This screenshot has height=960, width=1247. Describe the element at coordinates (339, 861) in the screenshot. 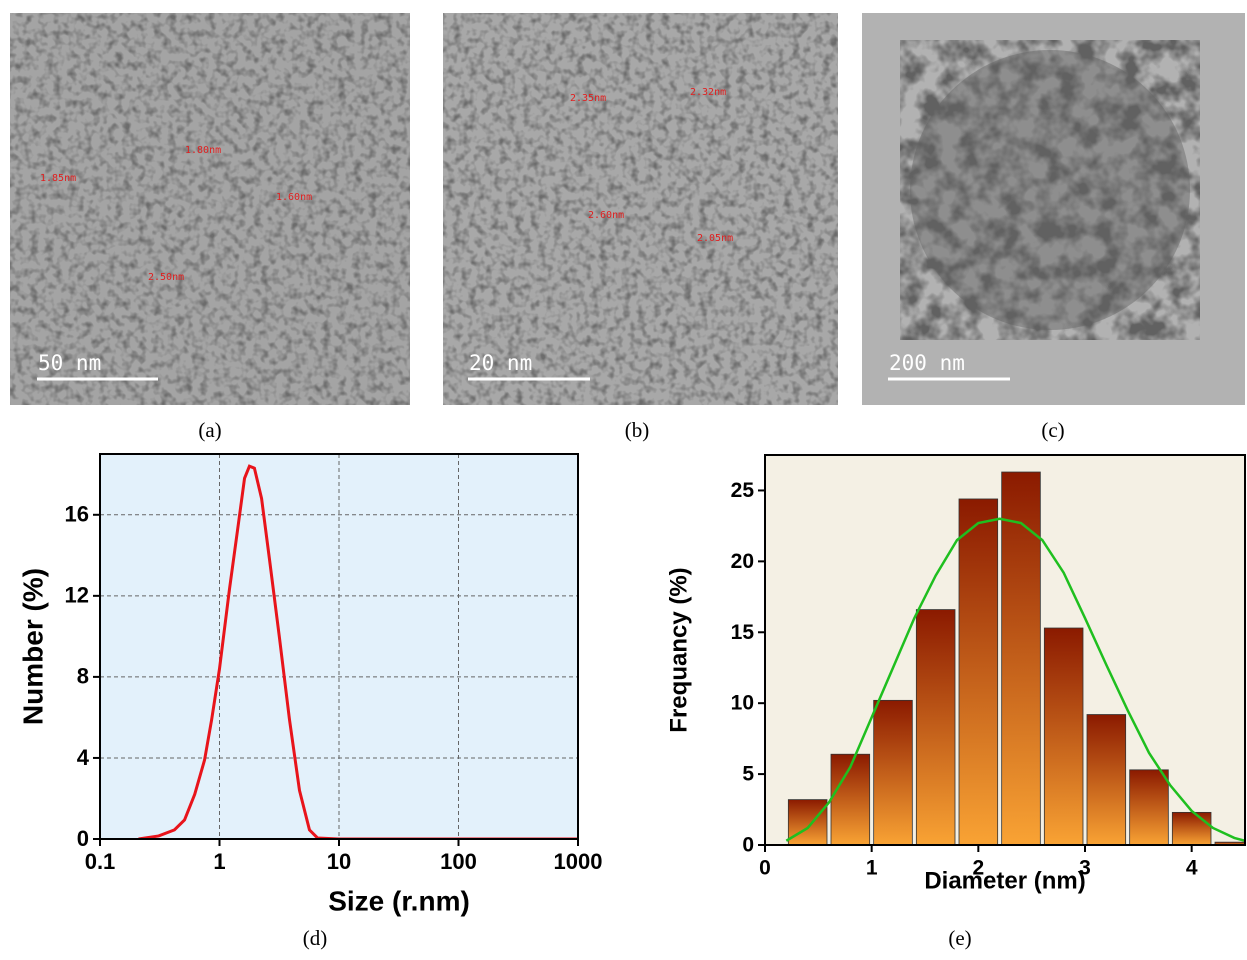

I see `x-tick-label: 10` at that location.